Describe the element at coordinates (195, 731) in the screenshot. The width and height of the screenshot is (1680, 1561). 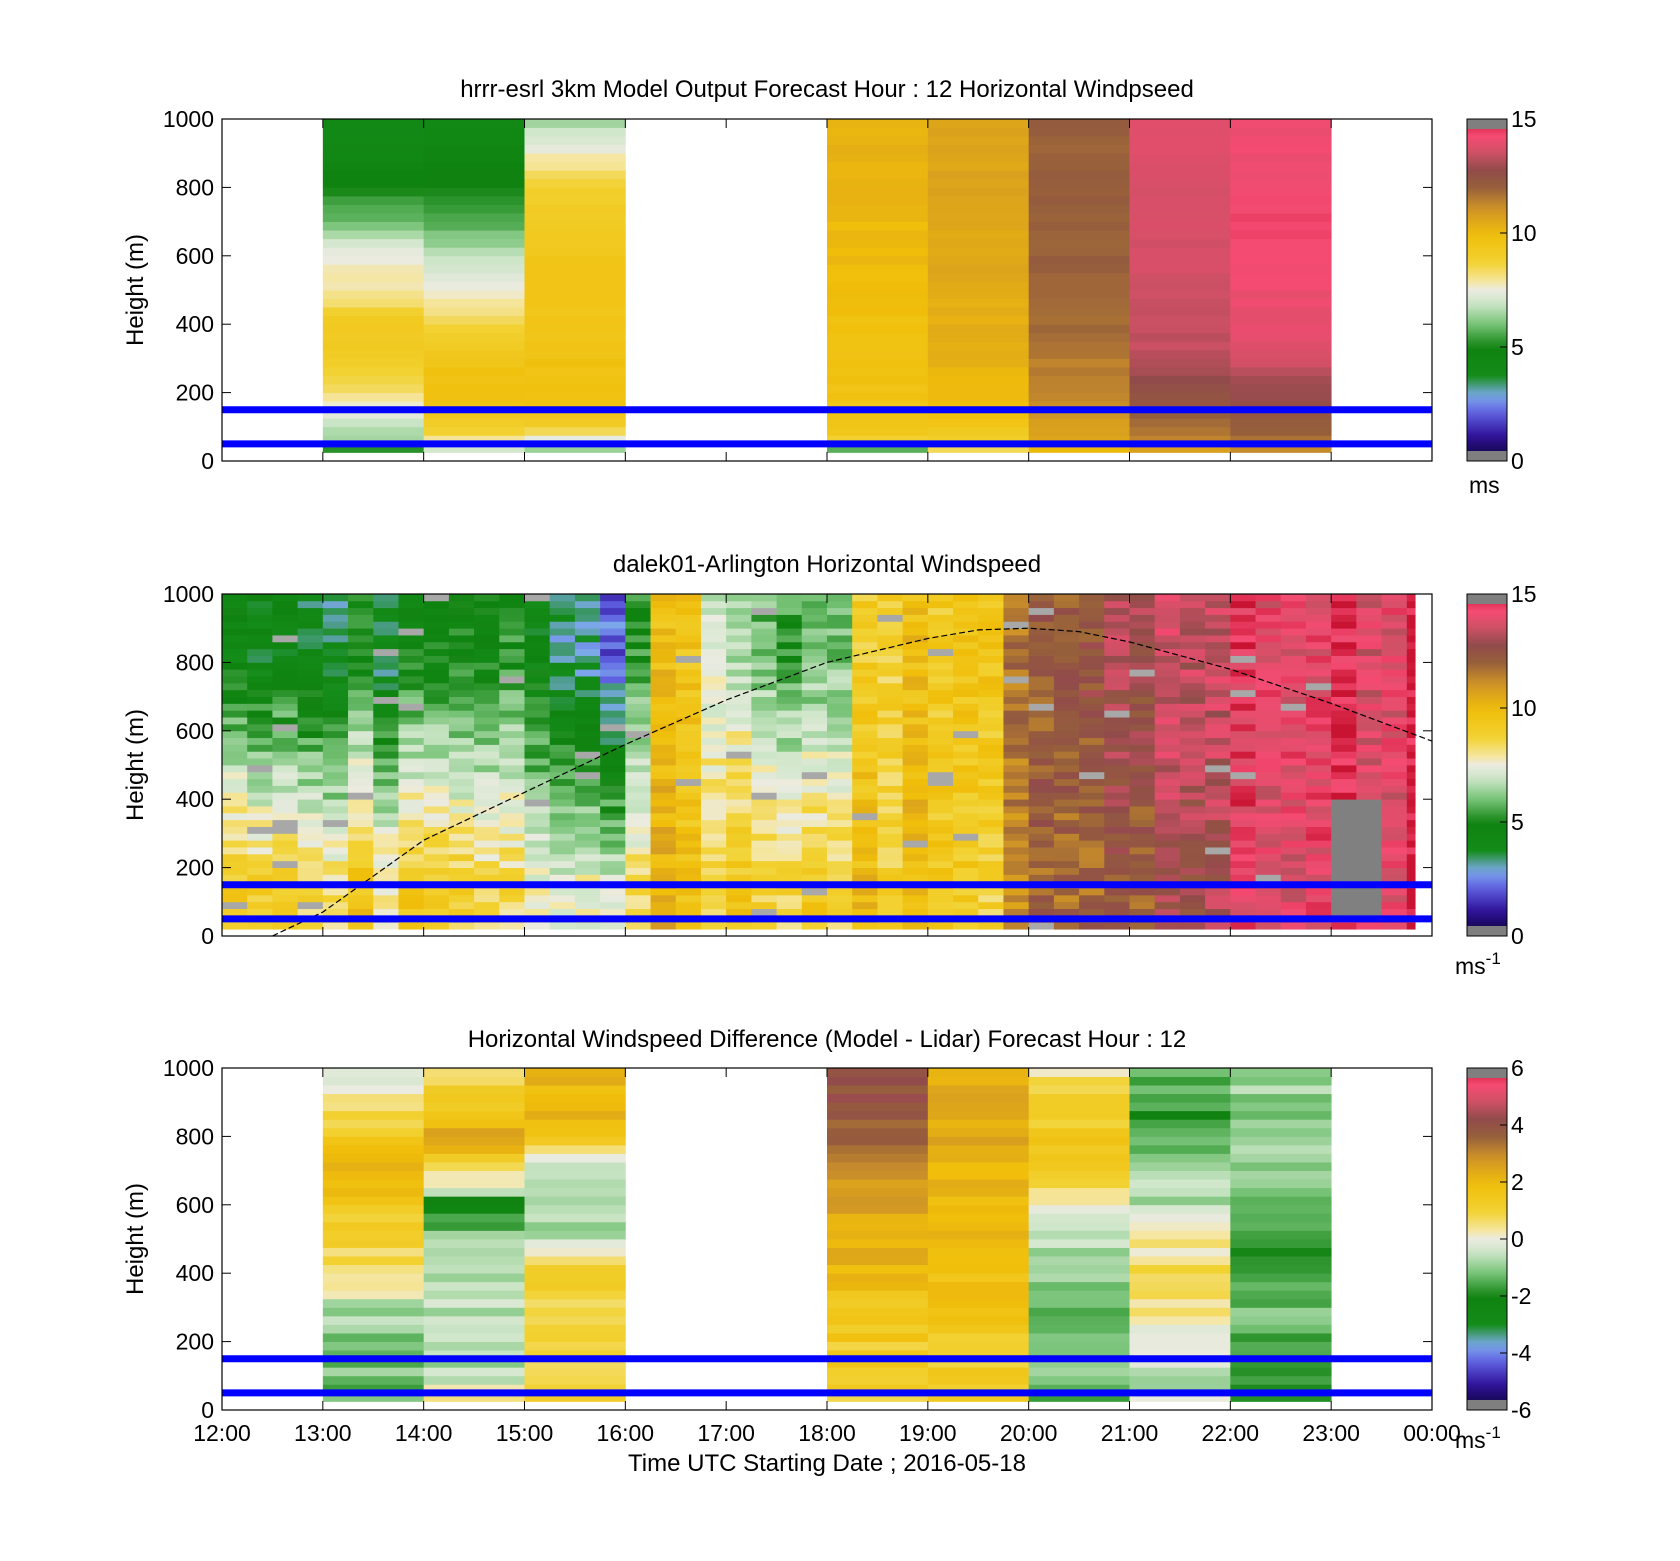
I see `y-tick-label: 600` at that location.